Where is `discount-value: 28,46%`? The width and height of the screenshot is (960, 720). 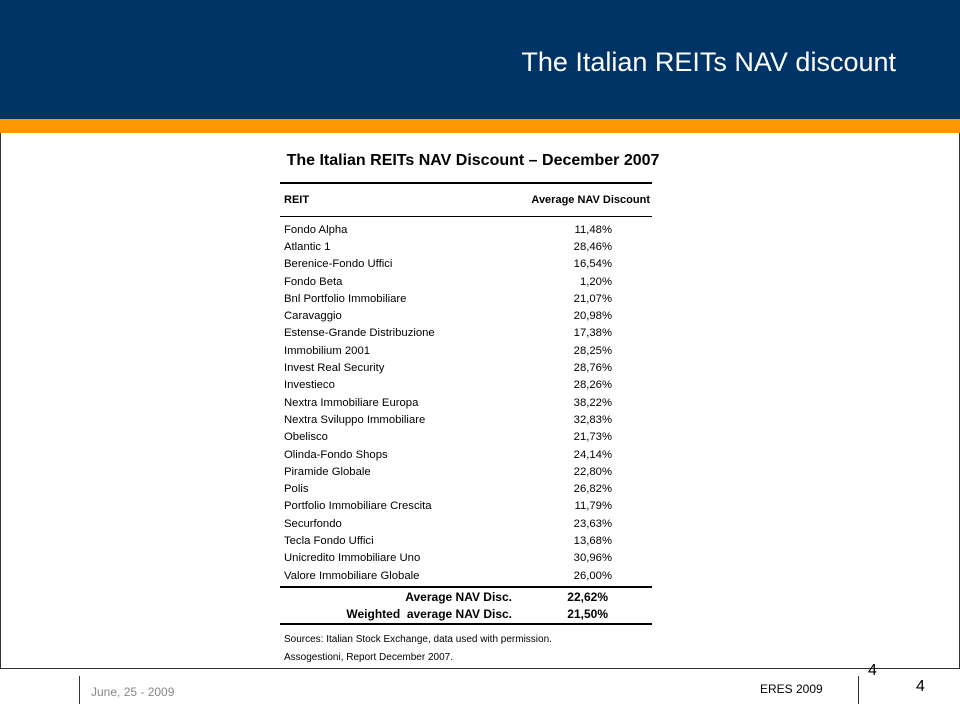
discount-value: 28,46% is located at coordinates (592, 246).